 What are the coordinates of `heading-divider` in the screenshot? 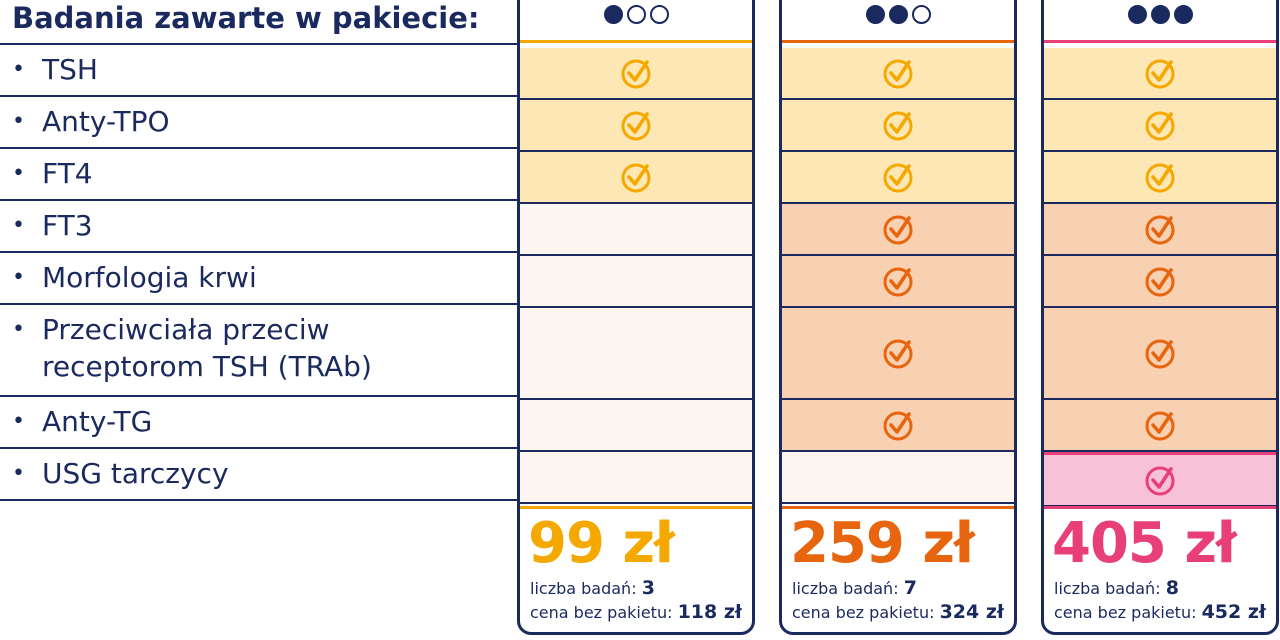 It's located at (258, 44).